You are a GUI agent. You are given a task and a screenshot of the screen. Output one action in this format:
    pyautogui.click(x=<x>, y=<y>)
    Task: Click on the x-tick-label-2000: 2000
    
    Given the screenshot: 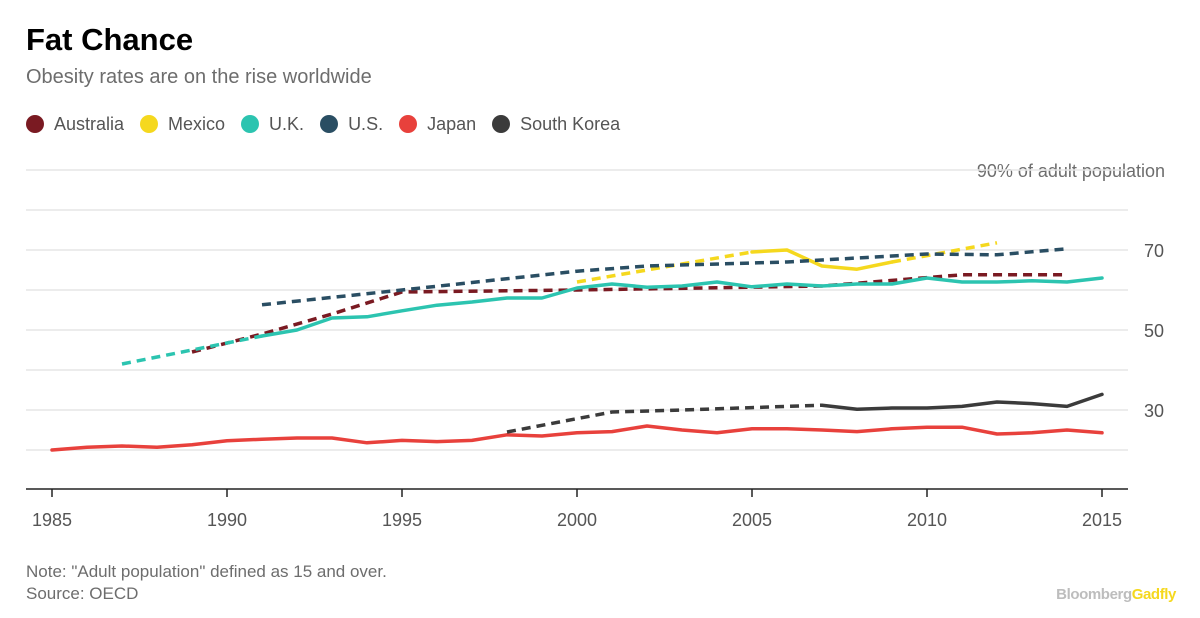 What is the action you would take?
    pyautogui.click(x=577, y=520)
    